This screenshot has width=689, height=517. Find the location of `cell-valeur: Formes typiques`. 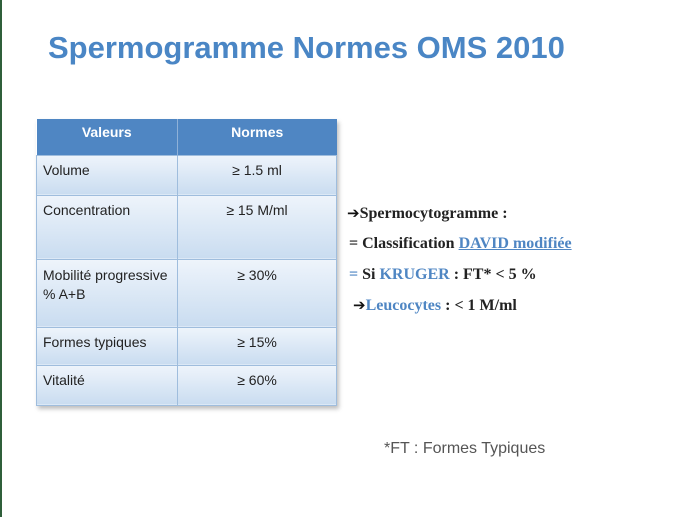

cell-valeur: Formes typiques is located at coordinates (107, 346).